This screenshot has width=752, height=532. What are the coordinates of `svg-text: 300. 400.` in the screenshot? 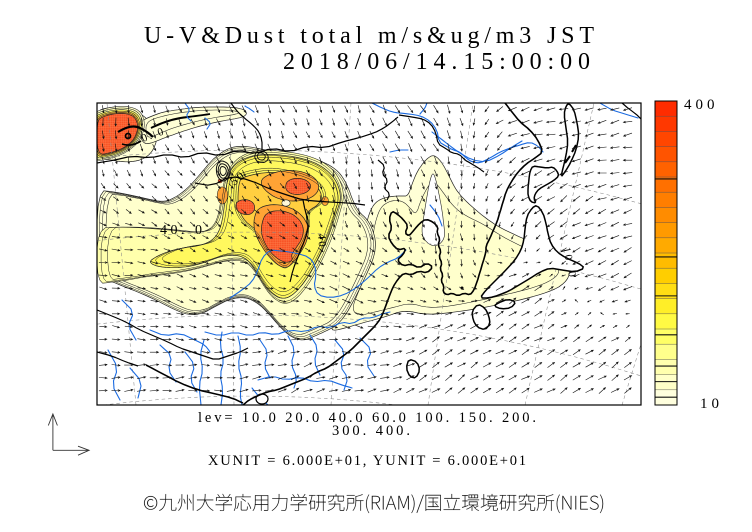 It's located at (371, 431).